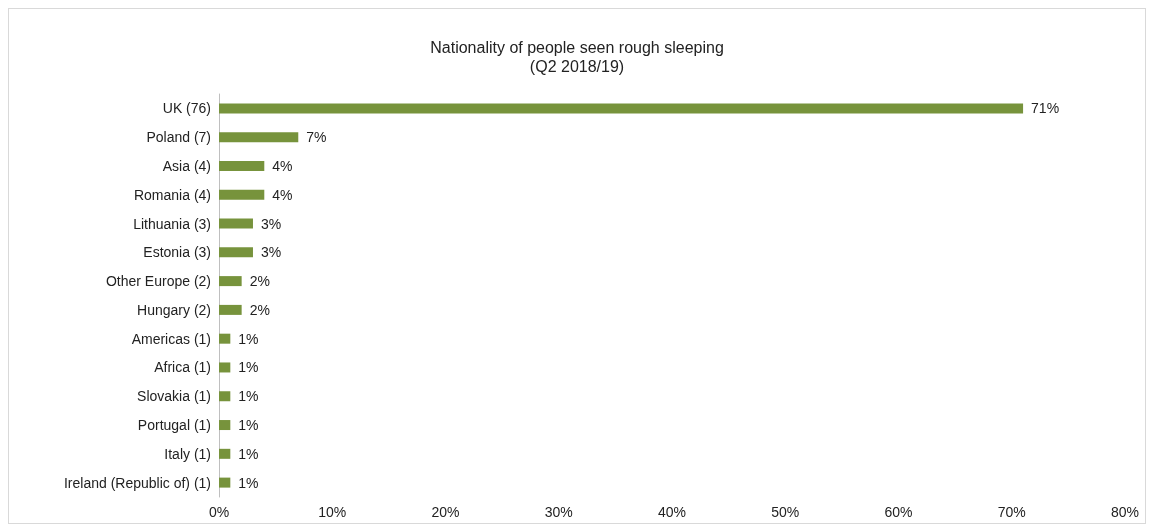 This screenshot has width=1154, height=532. Describe the element at coordinates (172, 194) in the screenshot. I see `y-tick-label: Romania (4)` at that location.